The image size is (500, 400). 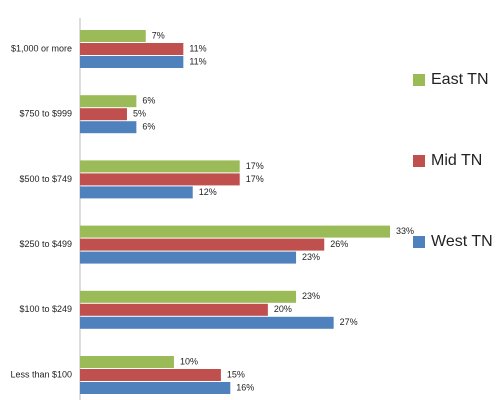 I want to click on value-label: 26%, so click(x=339, y=244).